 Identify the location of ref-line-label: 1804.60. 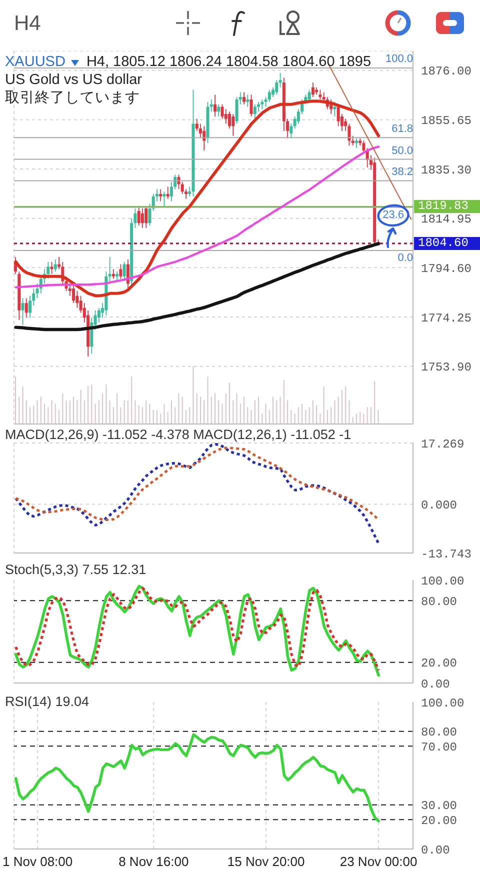
(447, 243).